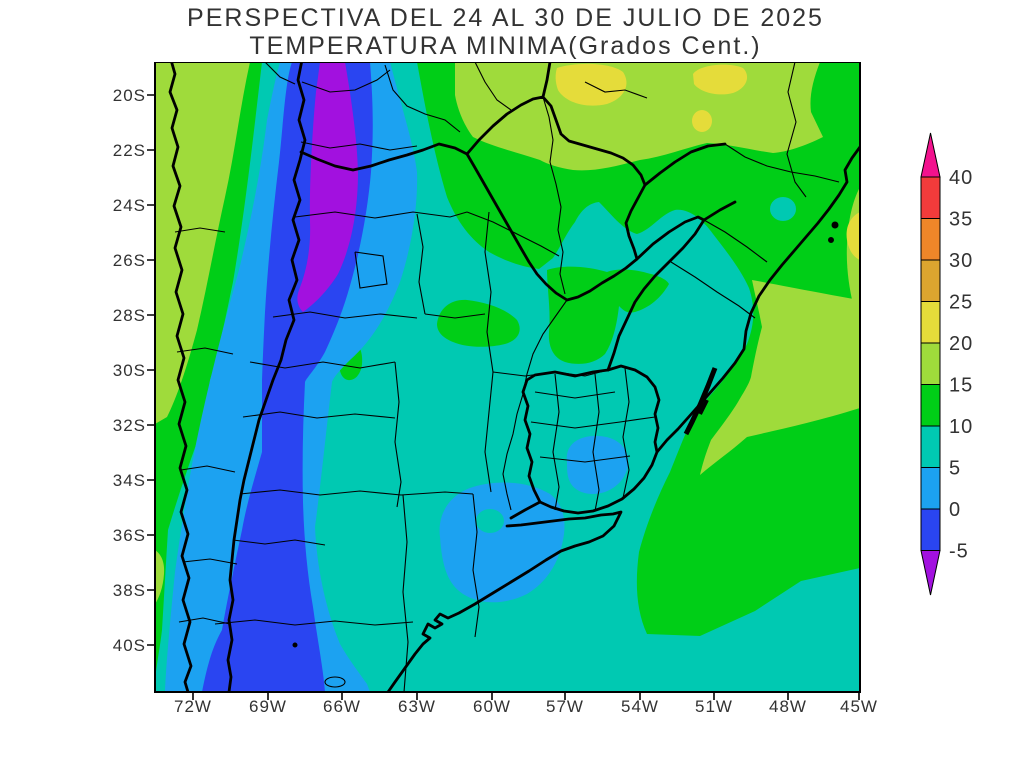 The image size is (1011, 759). I want to click on lon-label: 57W, so click(565, 706).